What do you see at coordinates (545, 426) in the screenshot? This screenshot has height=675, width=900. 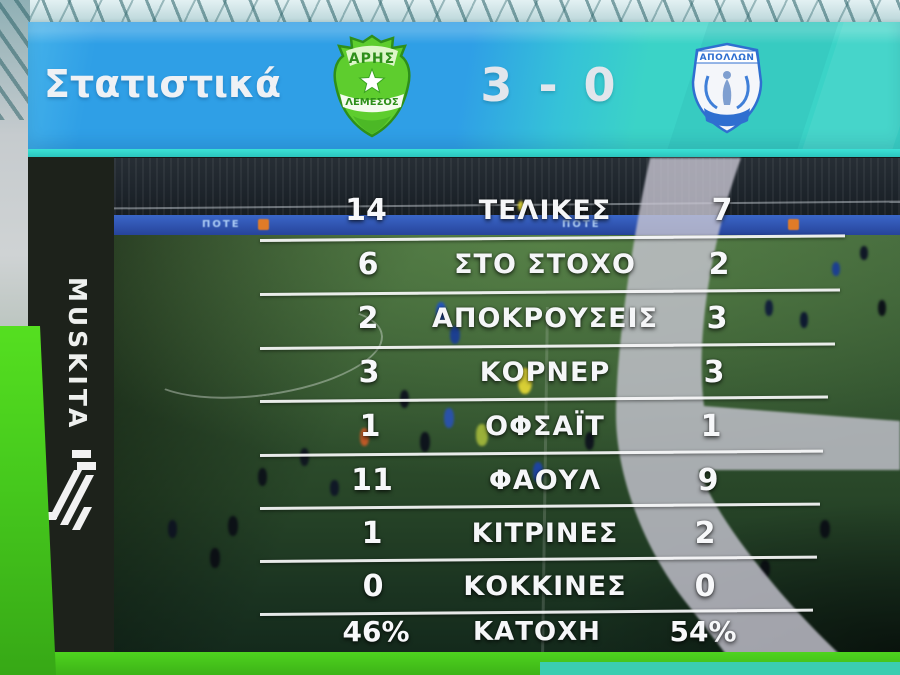 I see `stat-label: ΟΦΣΑΪΤ` at bounding box center [545, 426].